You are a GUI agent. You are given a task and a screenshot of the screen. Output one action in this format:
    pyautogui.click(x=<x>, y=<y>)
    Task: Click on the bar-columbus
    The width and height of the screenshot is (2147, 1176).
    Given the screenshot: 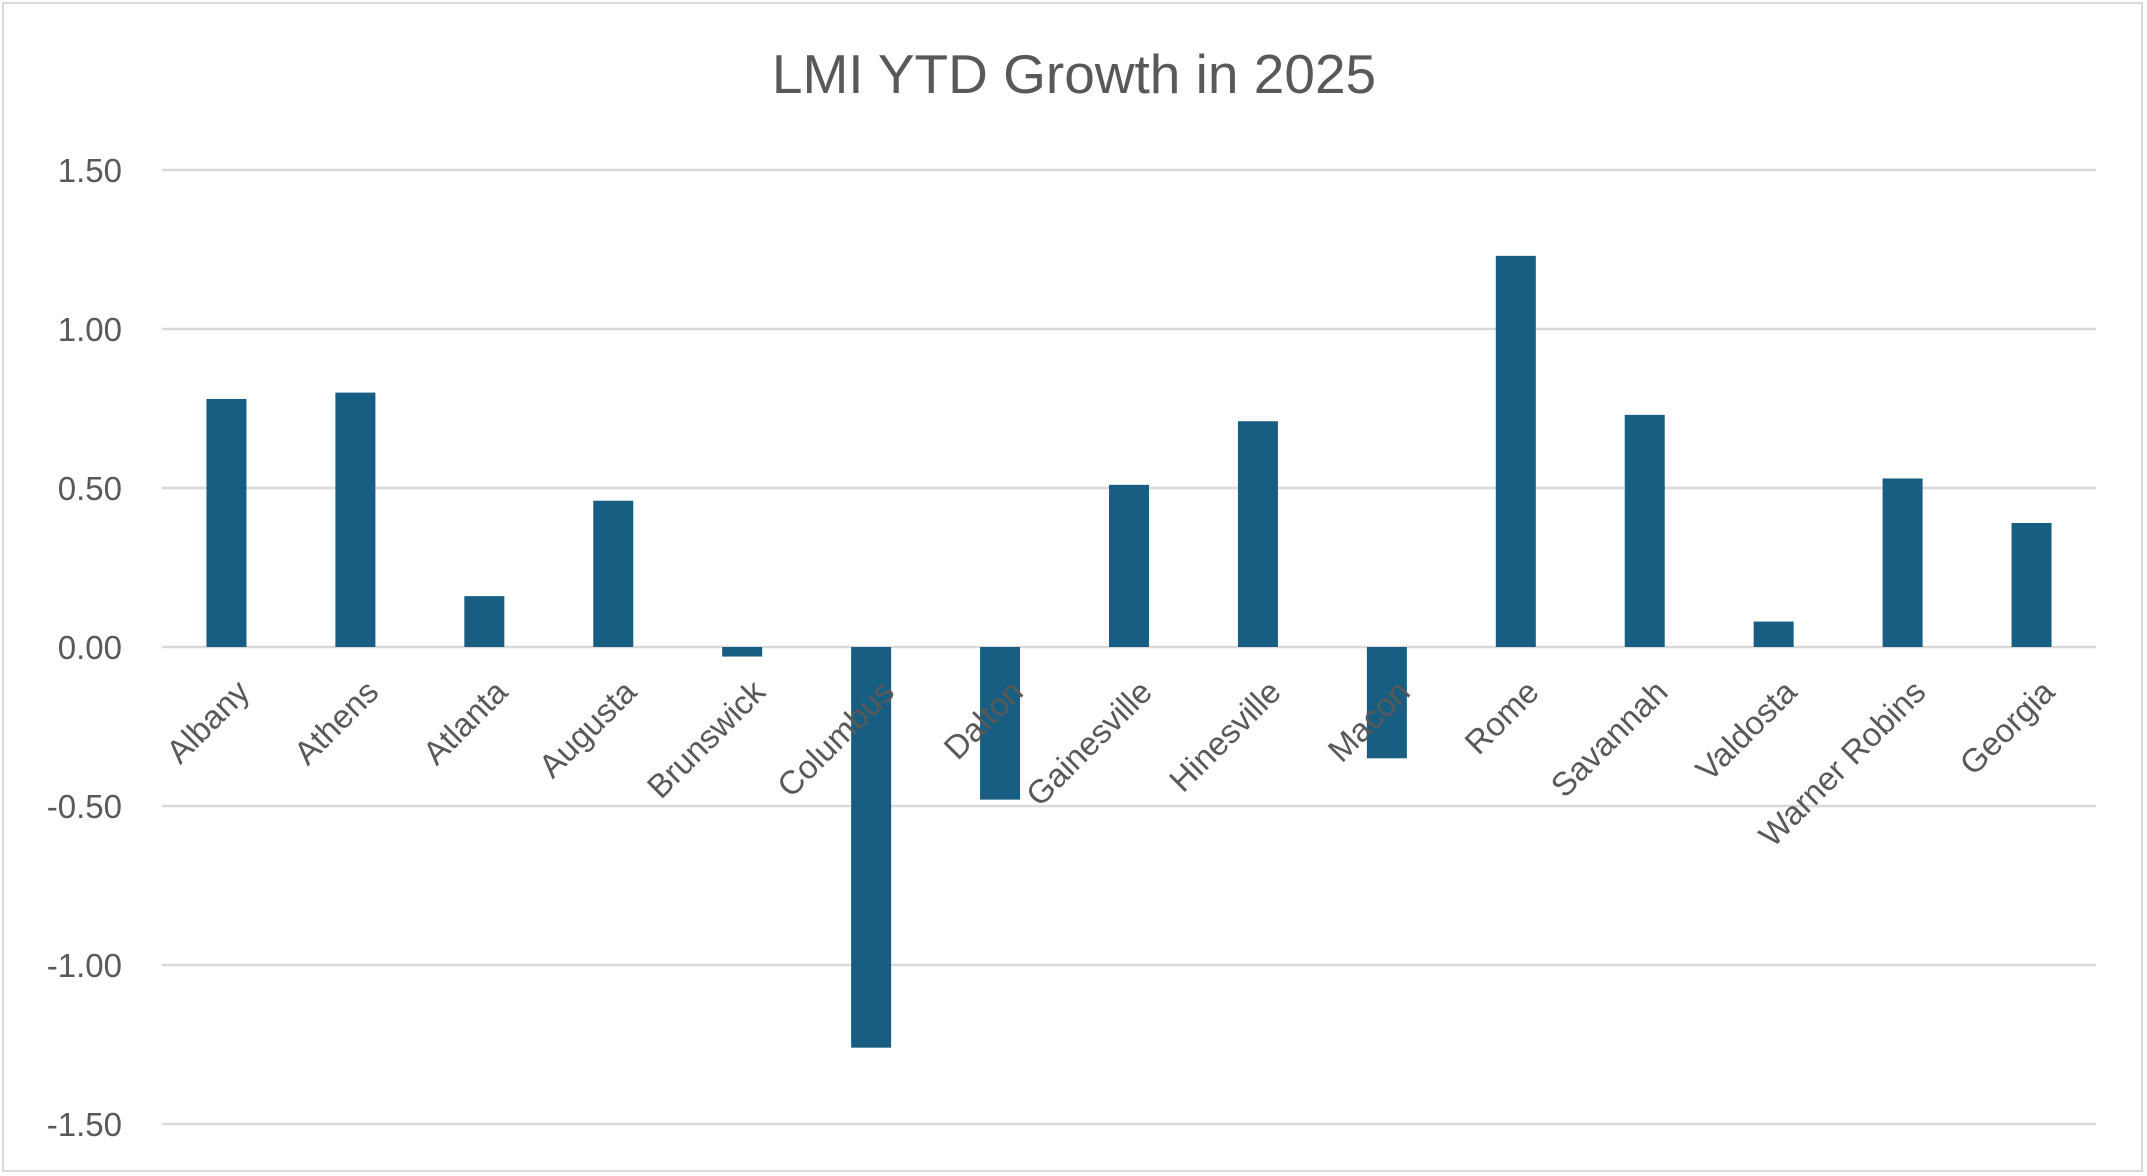 What is the action you would take?
    pyautogui.click(x=871, y=847)
    